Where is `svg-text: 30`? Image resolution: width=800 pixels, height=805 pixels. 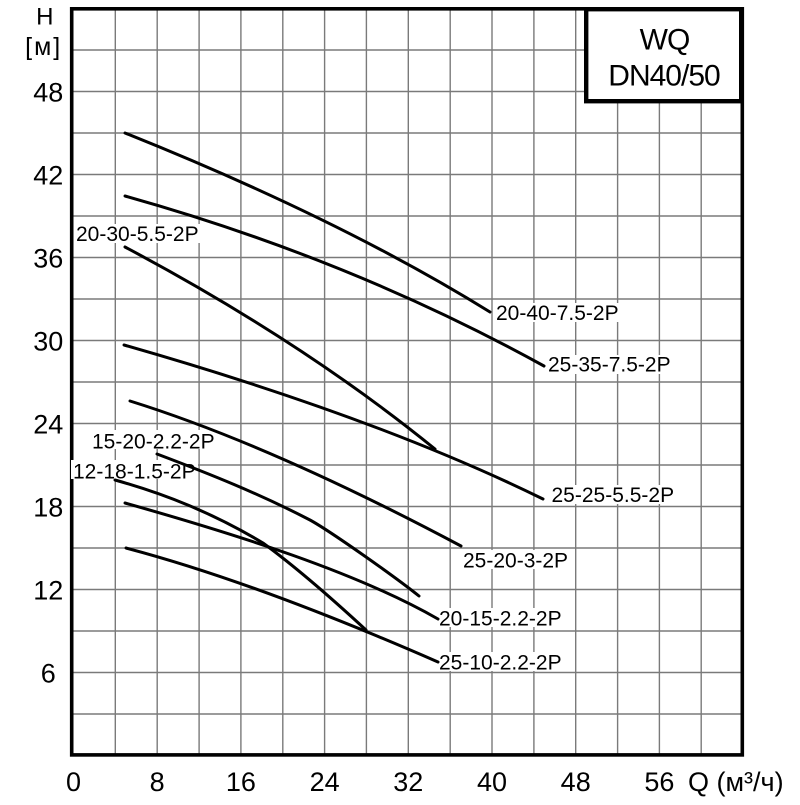
svg-text: 30 is located at coordinates (48, 342).